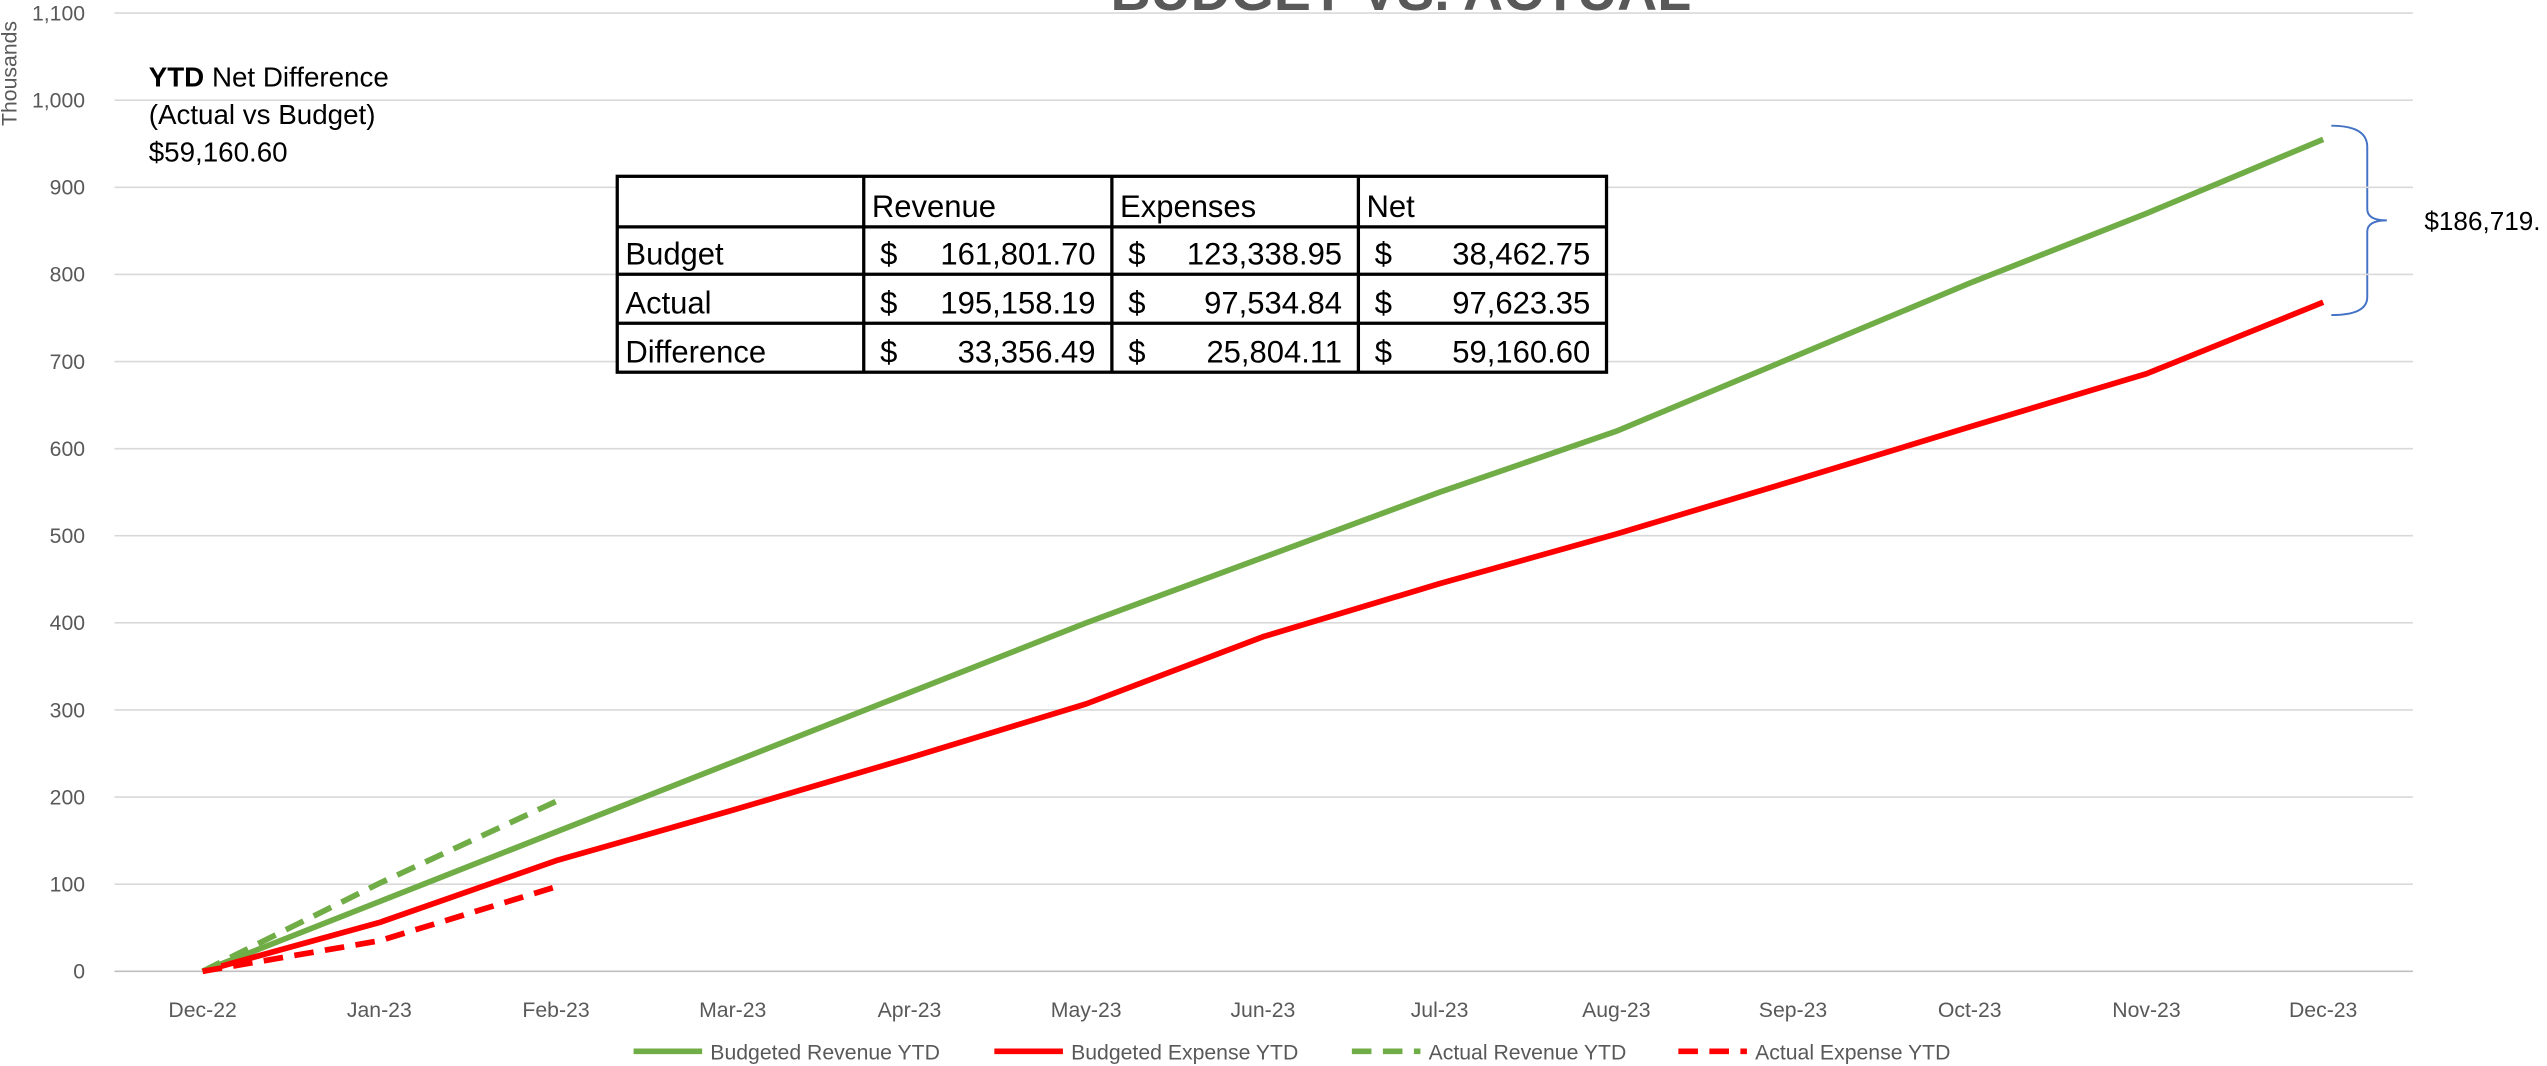 This screenshot has width=2547, height=1066. What do you see at coordinates (202, 1010) in the screenshot?
I see `x-tick-label: Dec-22` at bounding box center [202, 1010].